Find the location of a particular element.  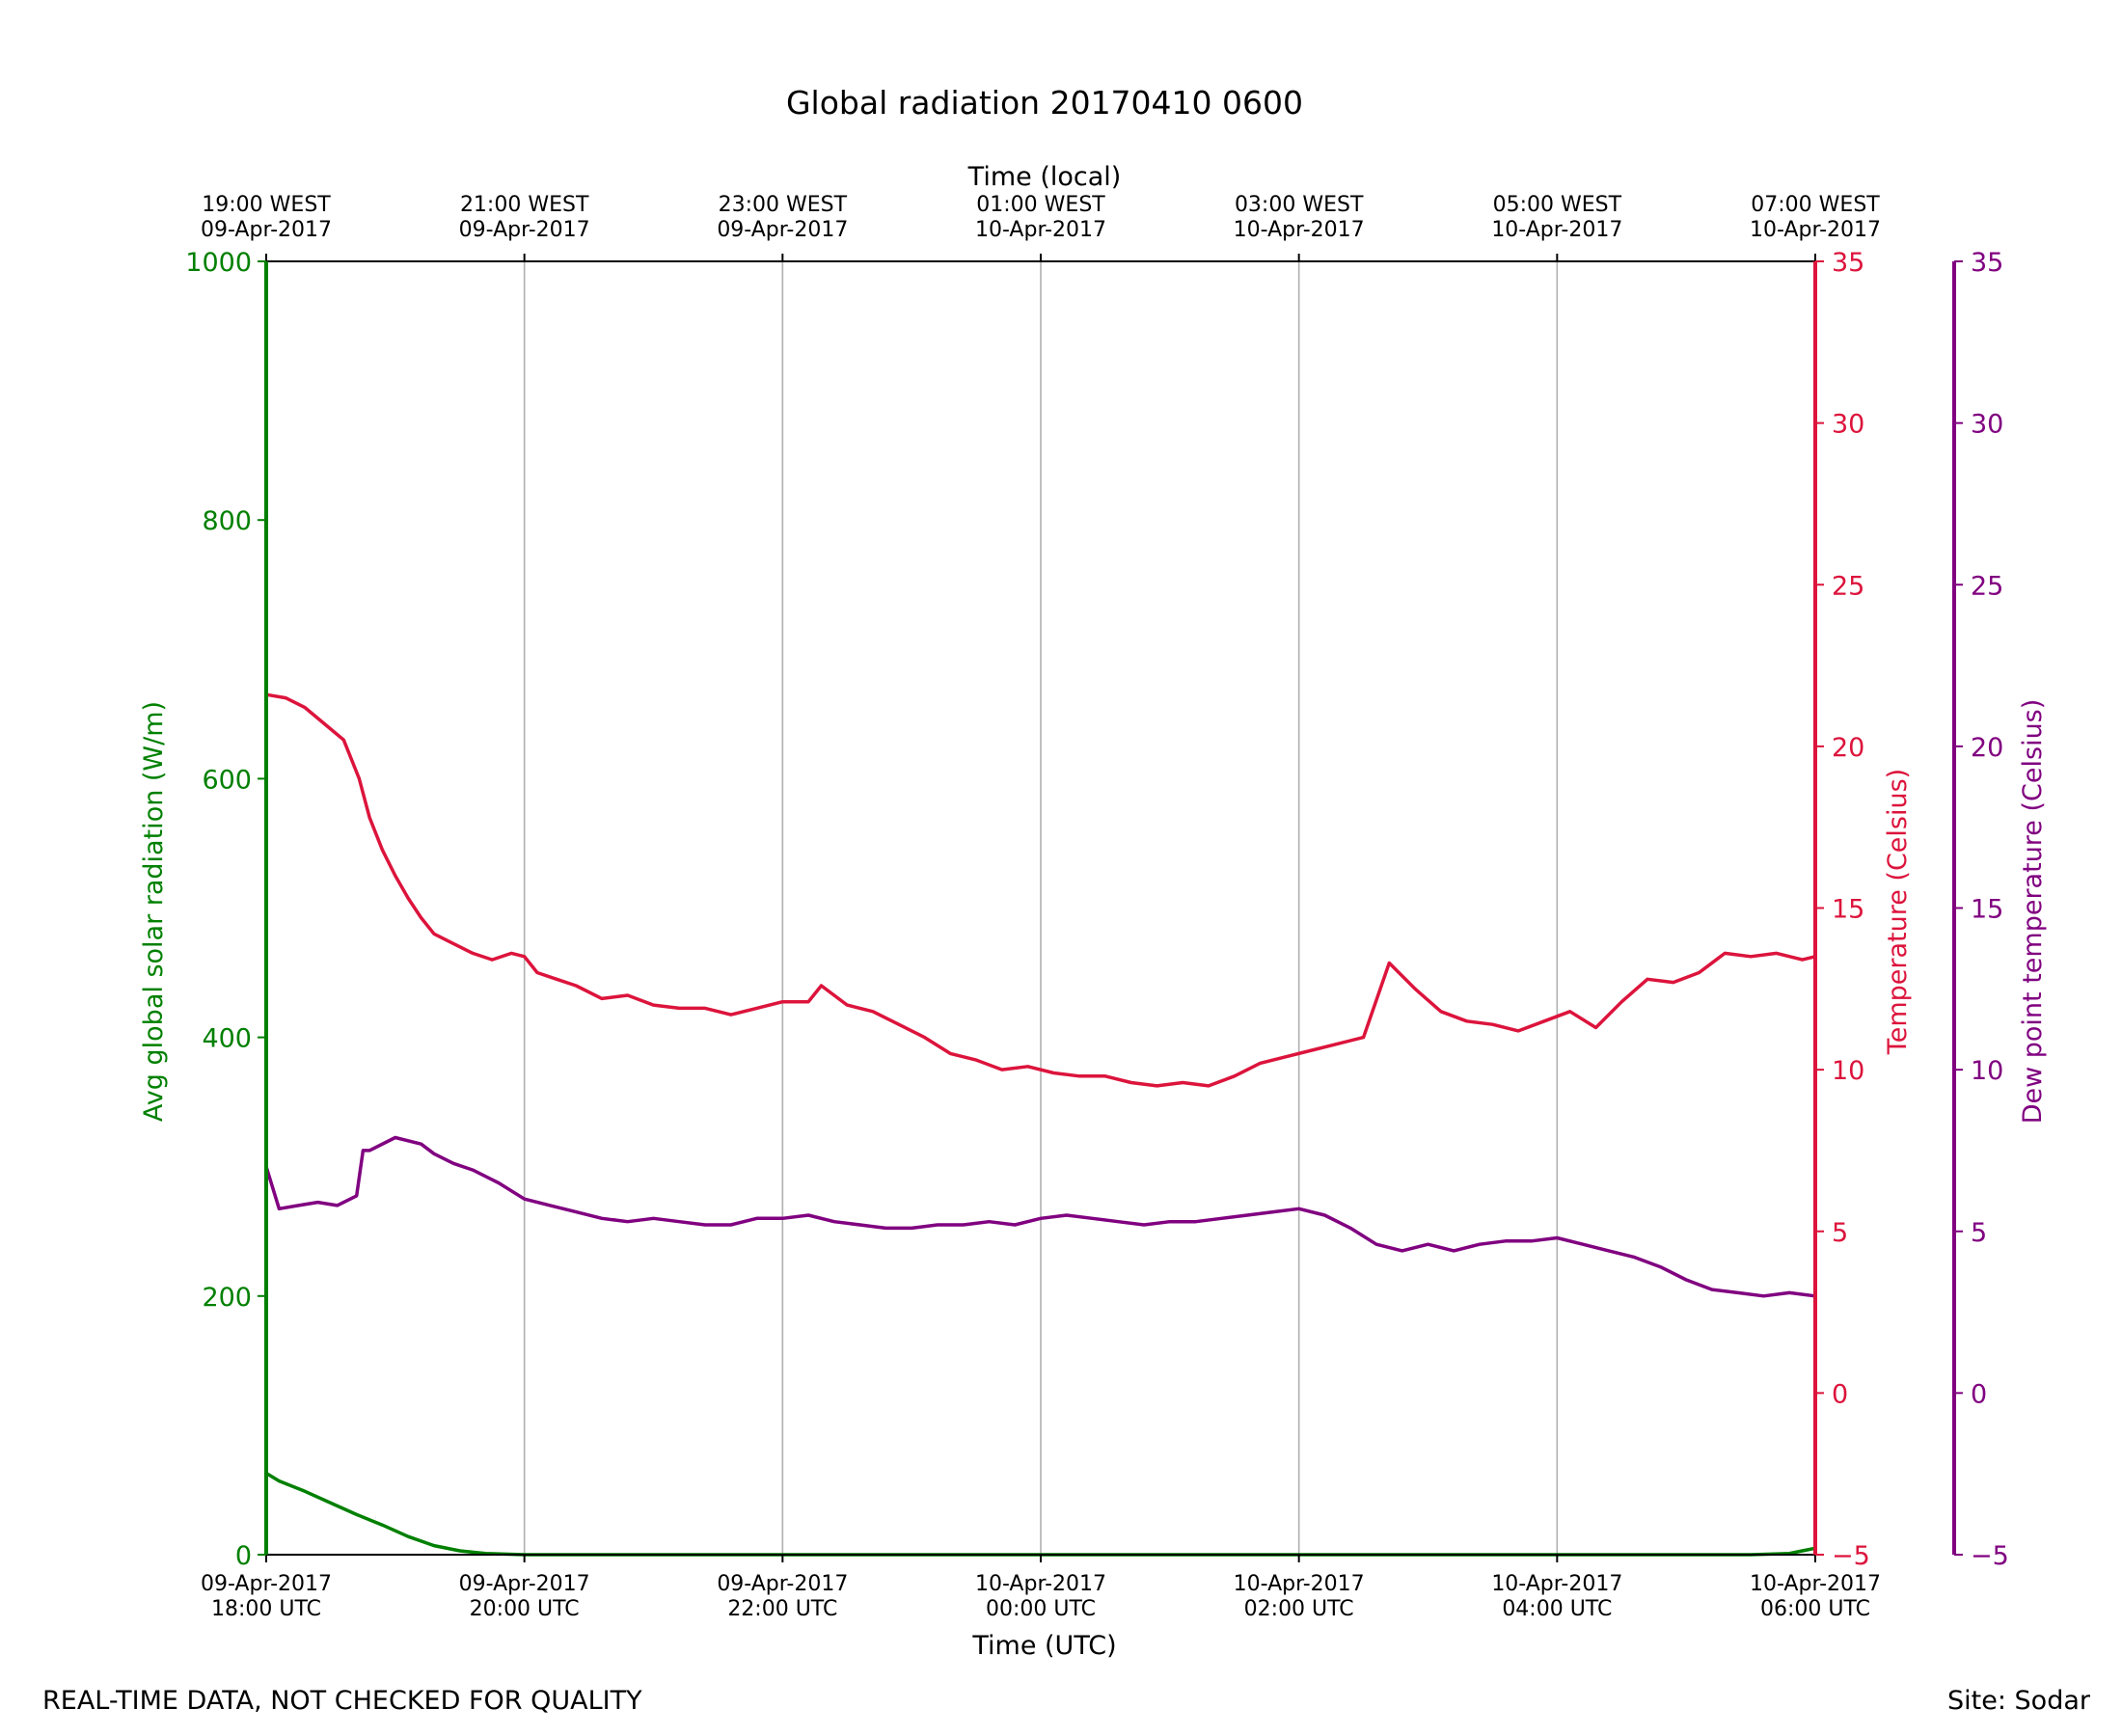

x-tick-label-bottom: 22:00 UTC is located at coordinates (782, 1609).